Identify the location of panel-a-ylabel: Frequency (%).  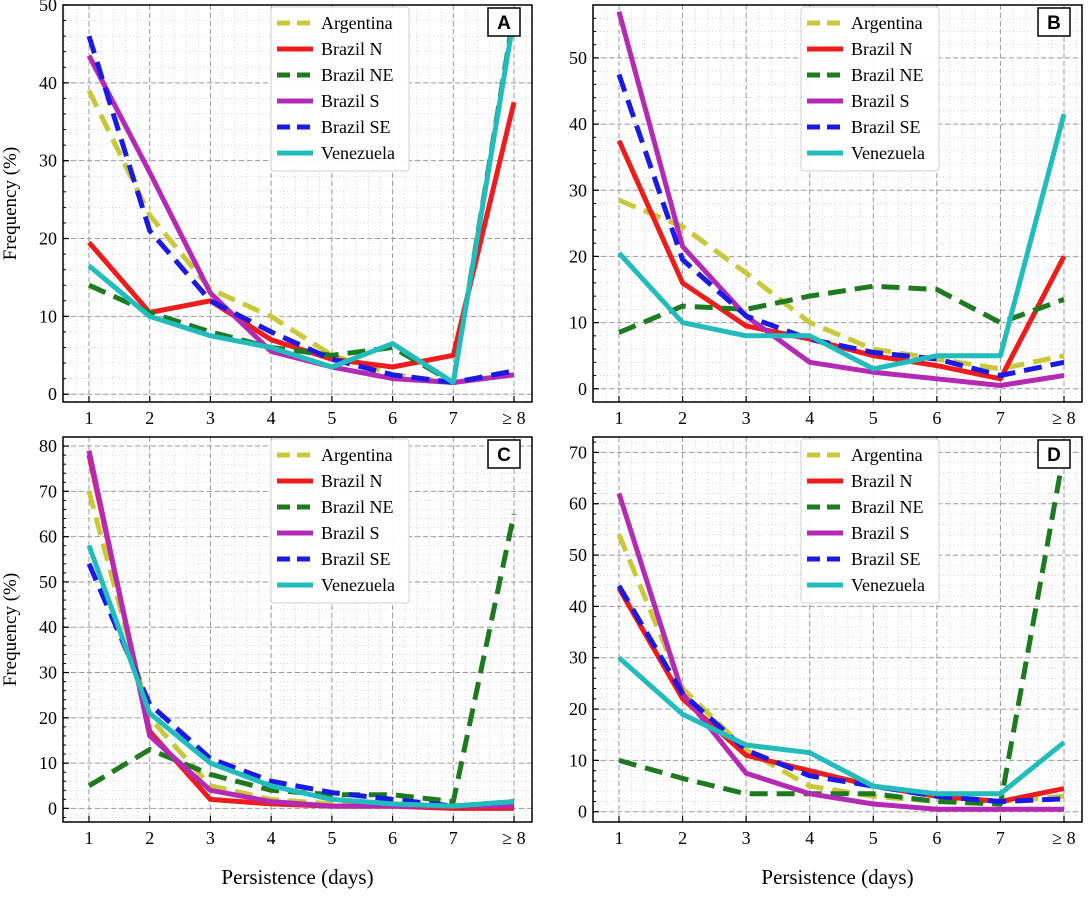
(10, 203).